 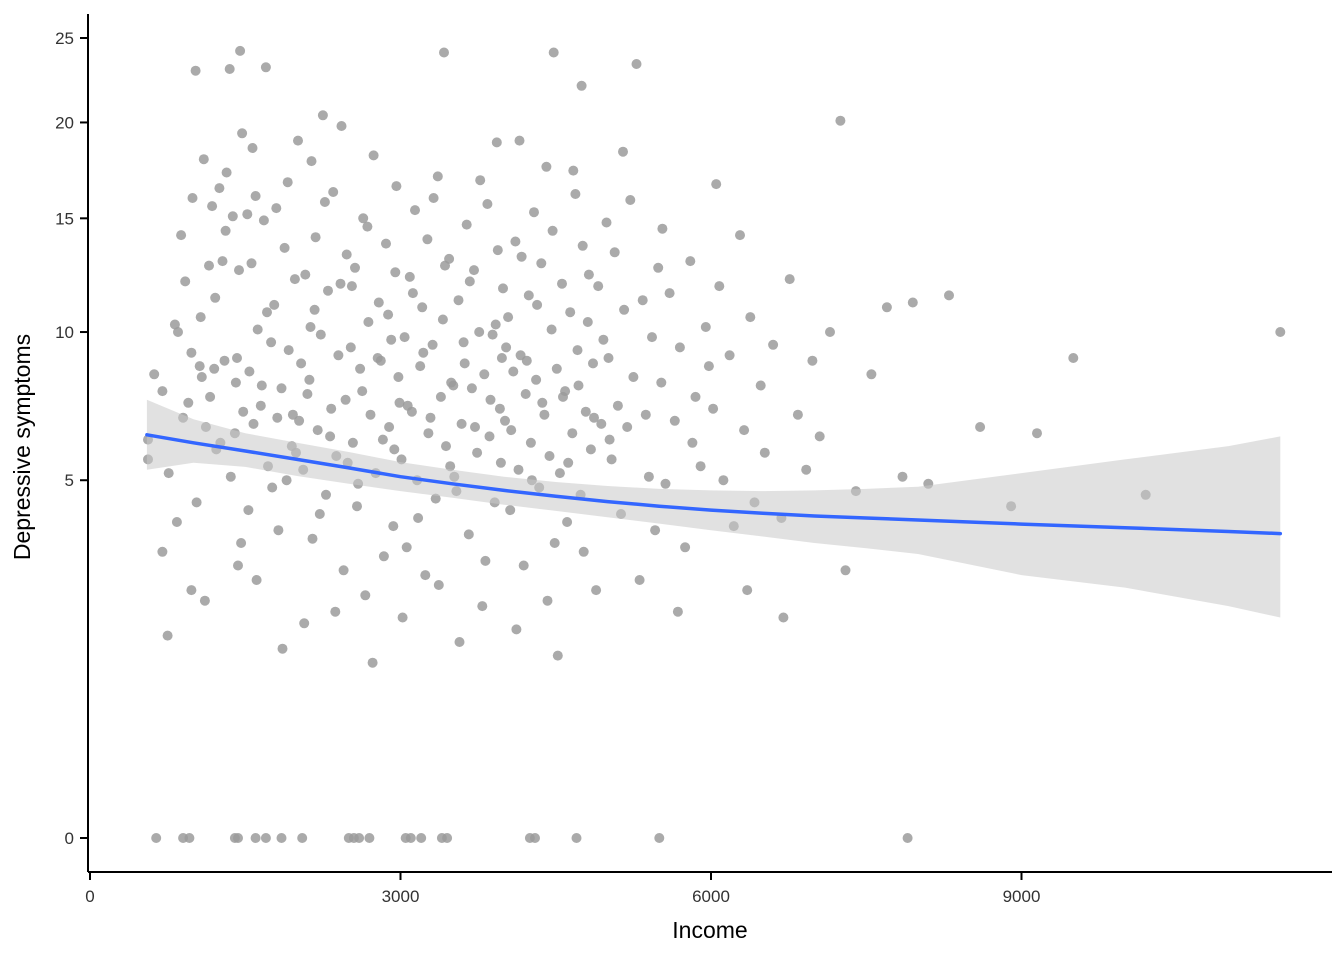 What do you see at coordinates (1022, 896) in the screenshot?
I see `x-tick-label: 9000` at bounding box center [1022, 896].